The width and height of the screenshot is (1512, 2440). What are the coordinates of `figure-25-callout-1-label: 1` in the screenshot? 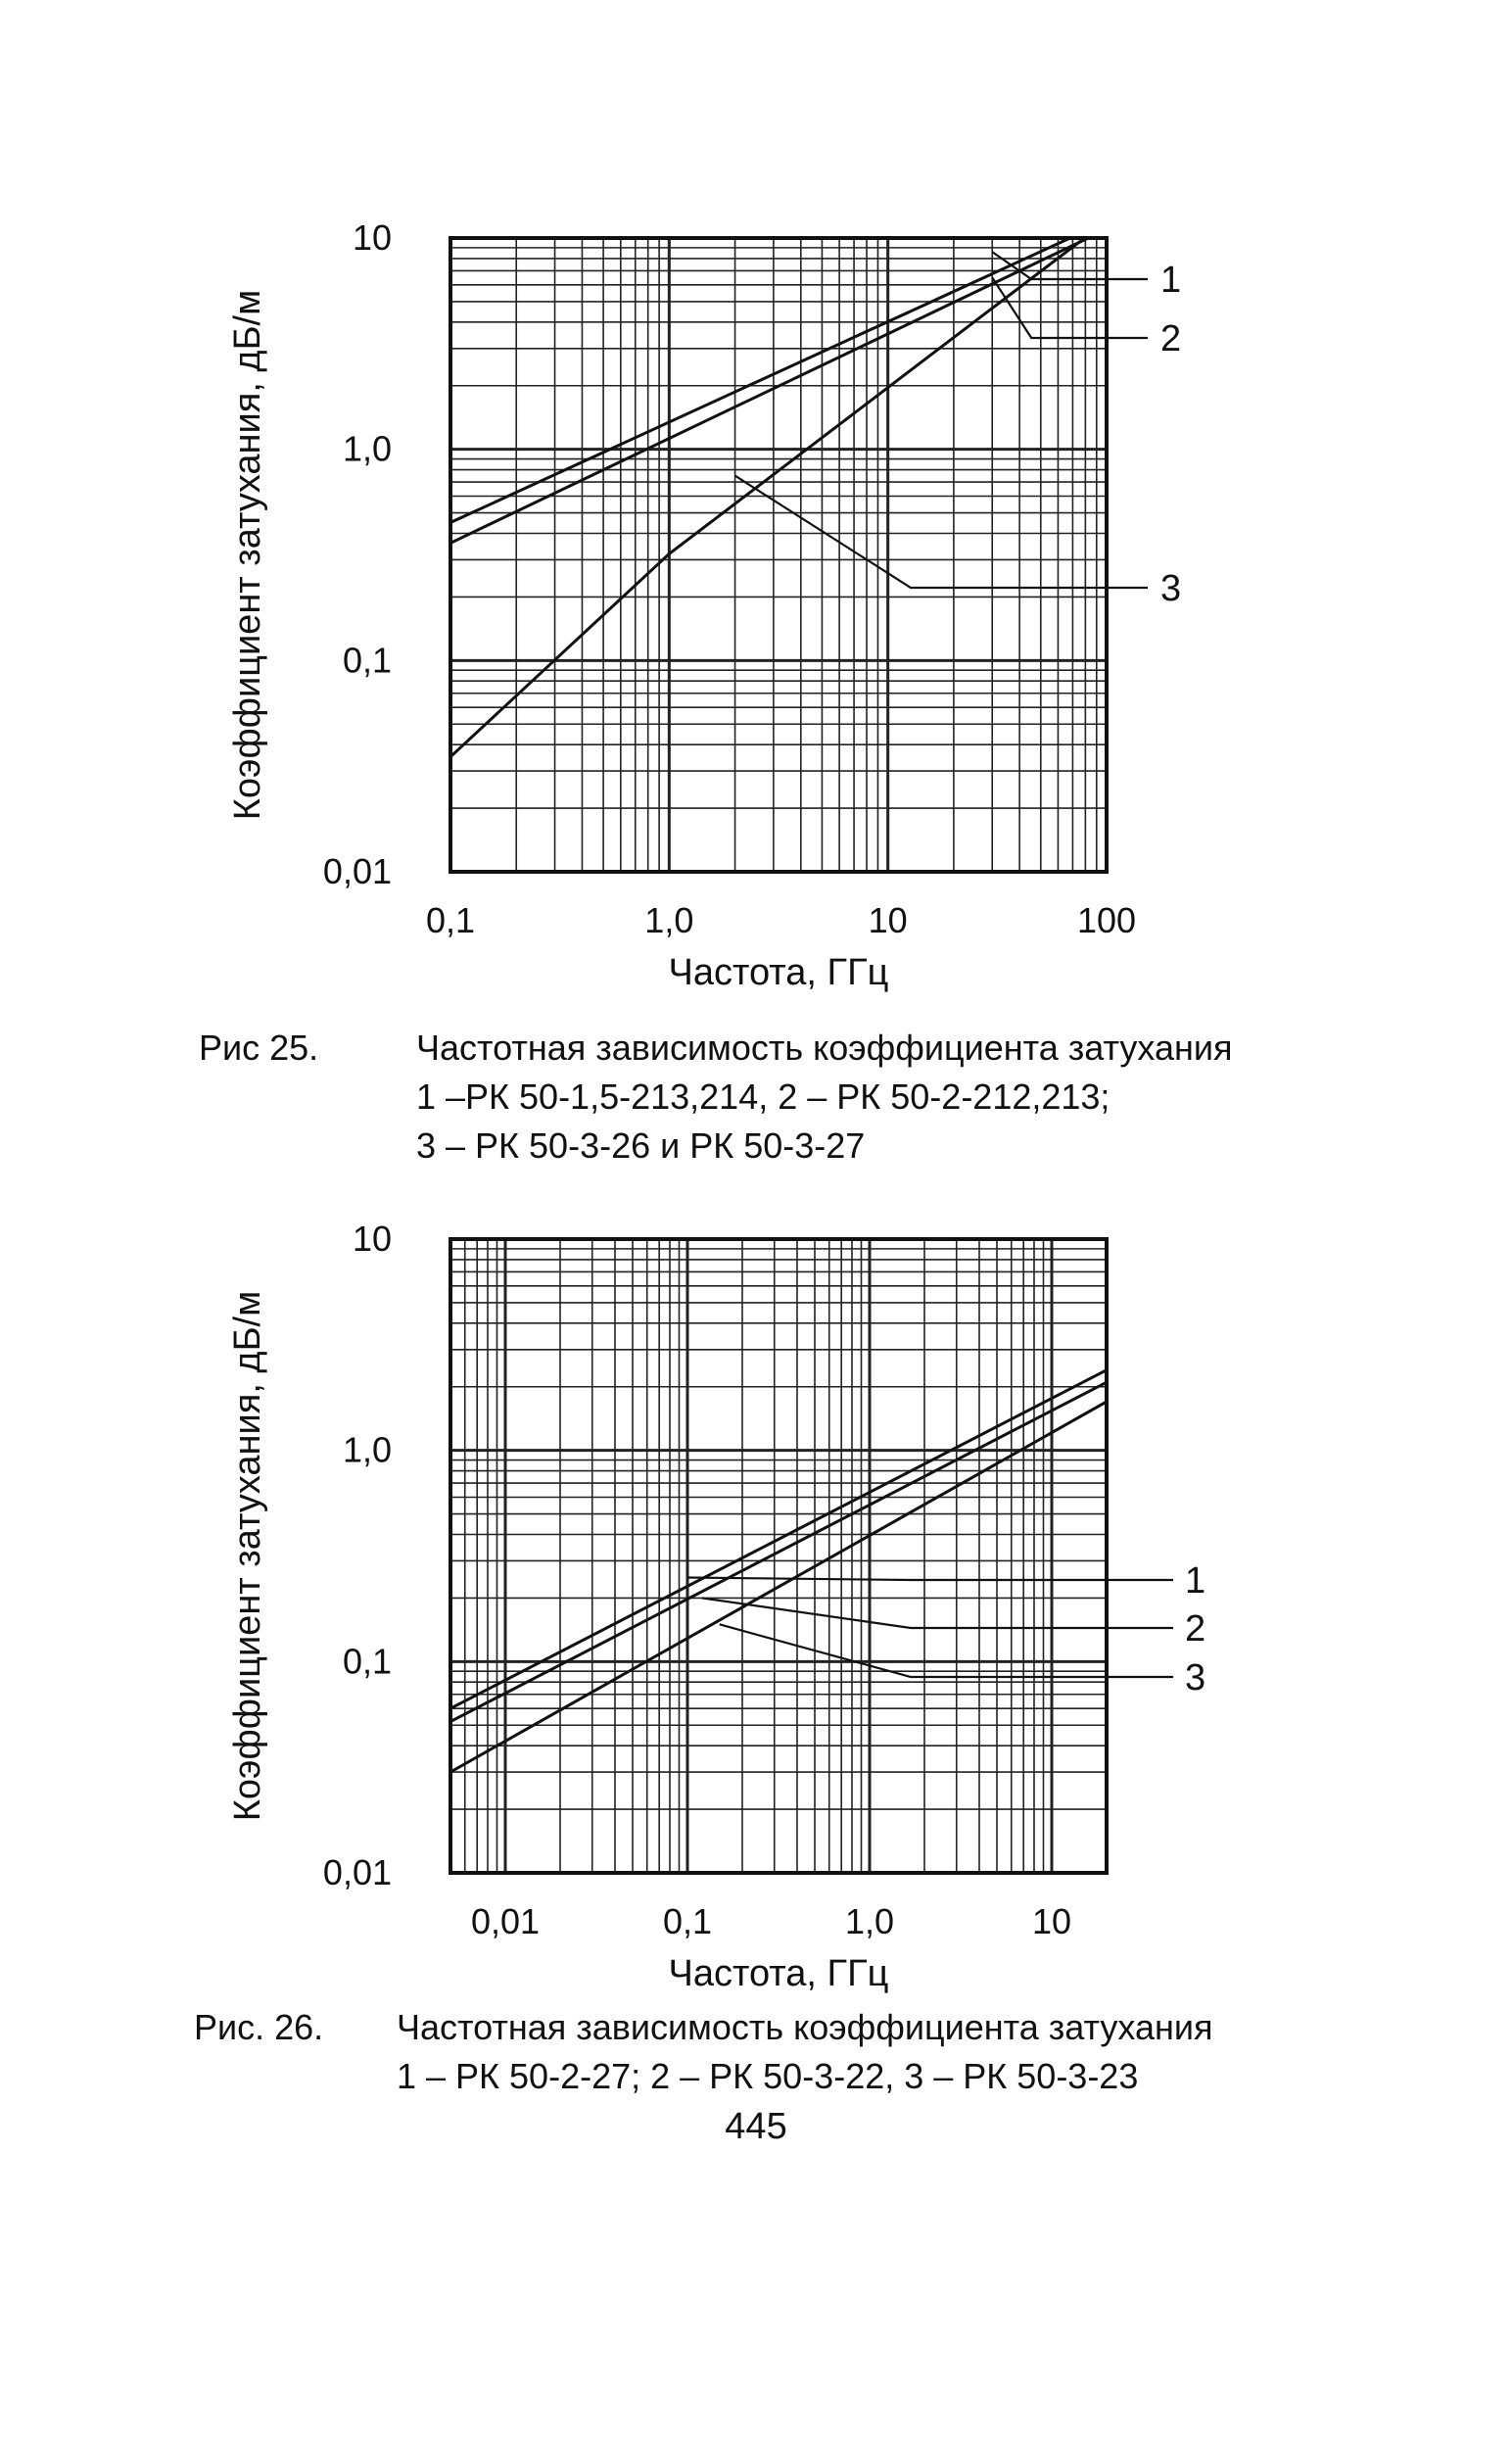 It's located at (1170, 280).